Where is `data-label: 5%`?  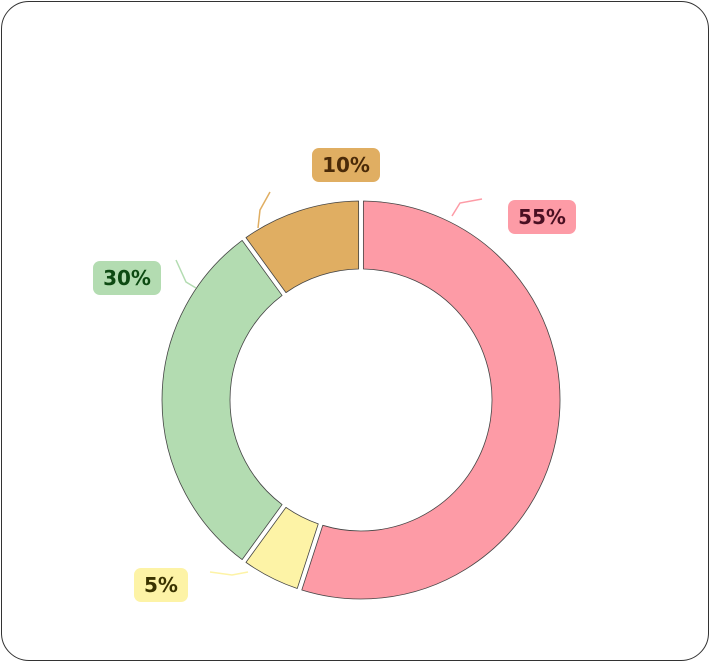 data-label: 5% is located at coordinates (161, 585).